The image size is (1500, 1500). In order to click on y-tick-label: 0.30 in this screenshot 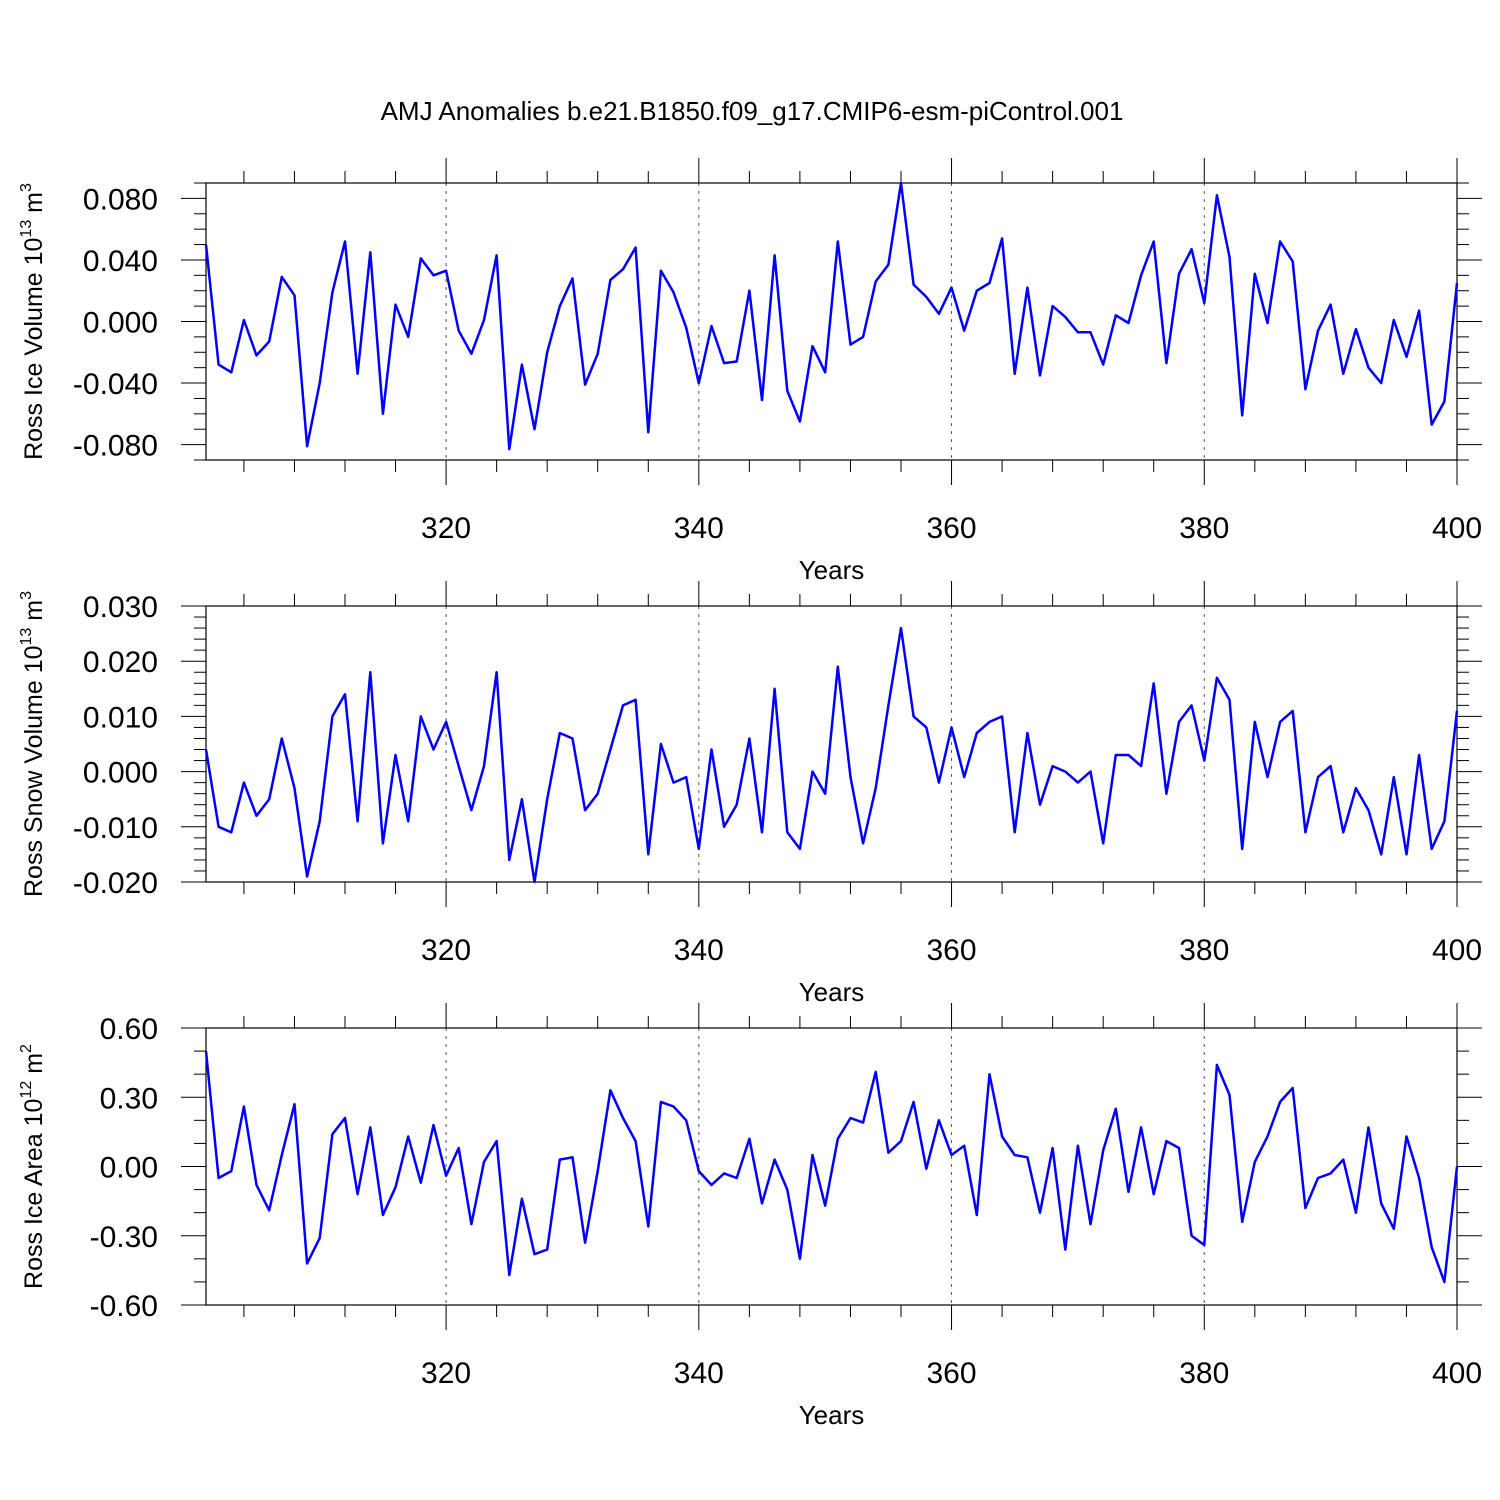, I will do `click(129, 1098)`.